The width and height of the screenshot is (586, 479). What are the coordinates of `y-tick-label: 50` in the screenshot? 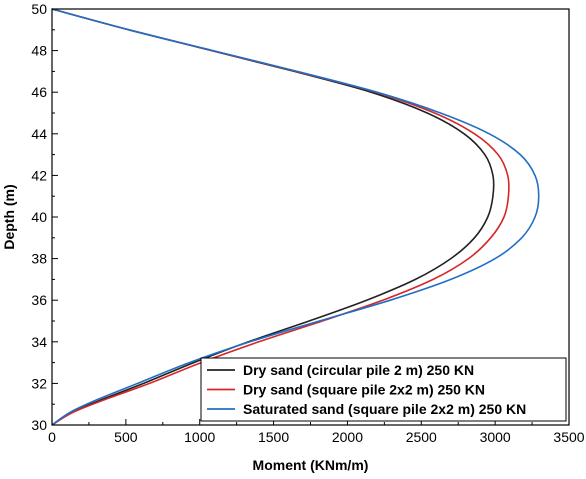 It's located at (39, 9).